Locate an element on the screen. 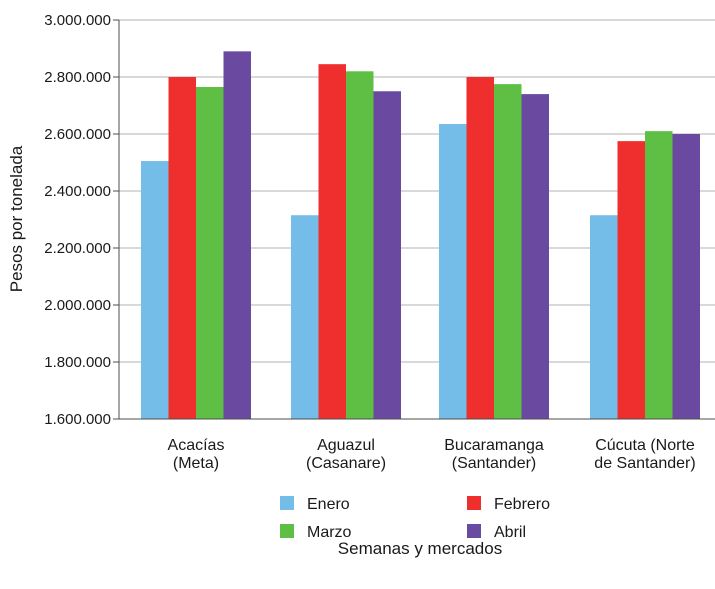 Image resolution: width=715 pixels, height=589 pixels. y-tick-label: 1.600.000 is located at coordinates (77, 419).